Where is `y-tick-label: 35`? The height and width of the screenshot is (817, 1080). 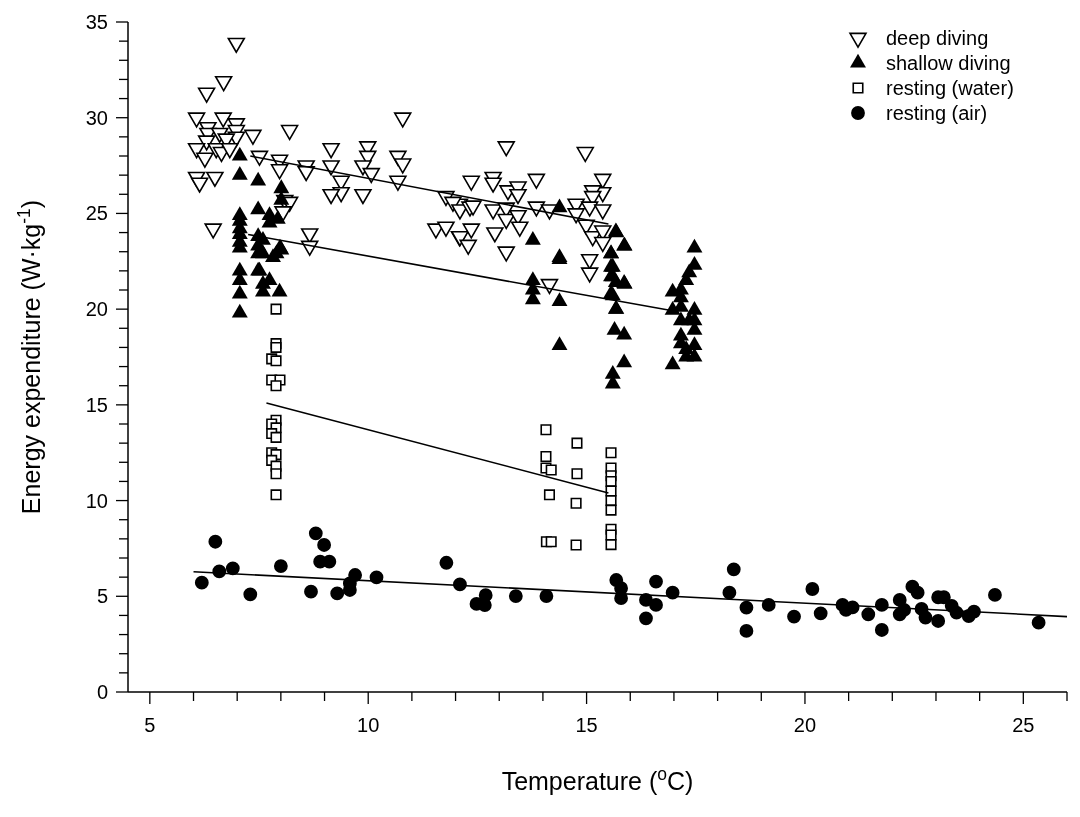 y-tick-label: 35 is located at coordinates (96, 22).